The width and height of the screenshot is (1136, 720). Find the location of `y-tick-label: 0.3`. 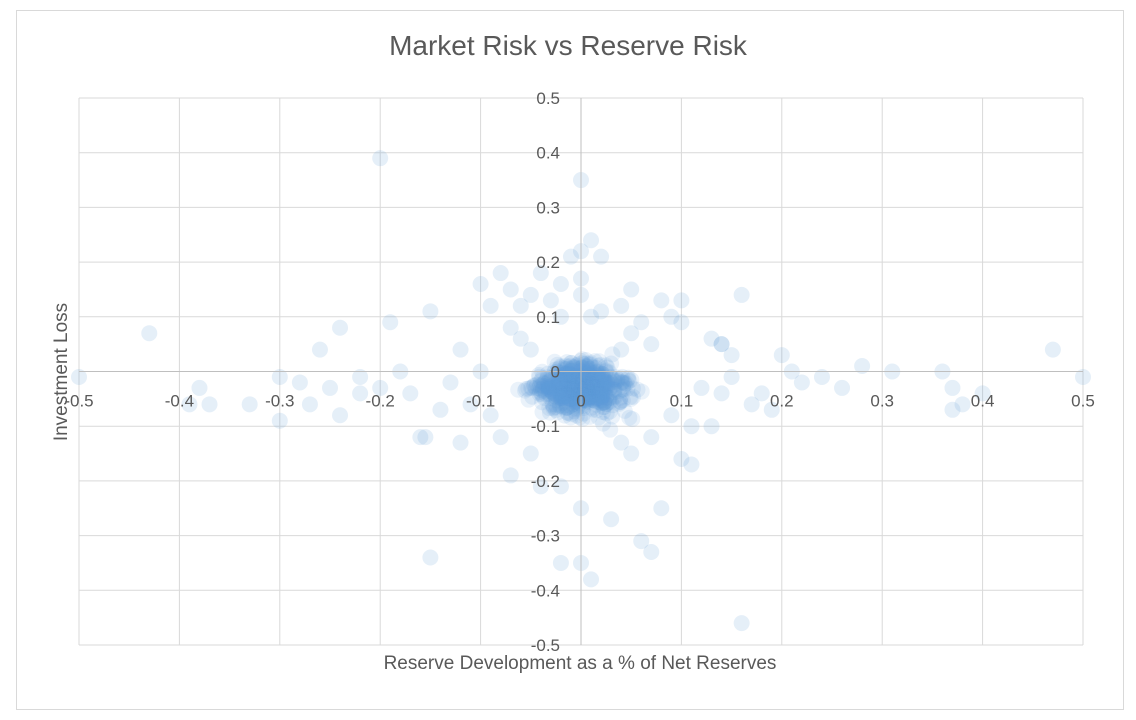

y-tick-label: 0.3 is located at coordinates (548, 207).